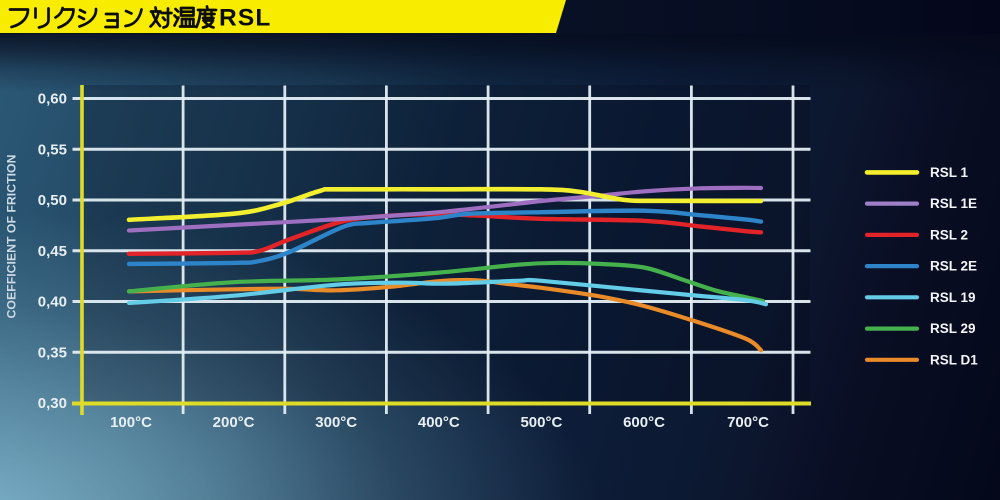 This screenshot has width=1000, height=500. What do you see at coordinates (52, 149) in the screenshot?
I see `svg-text: 0,55` at bounding box center [52, 149].